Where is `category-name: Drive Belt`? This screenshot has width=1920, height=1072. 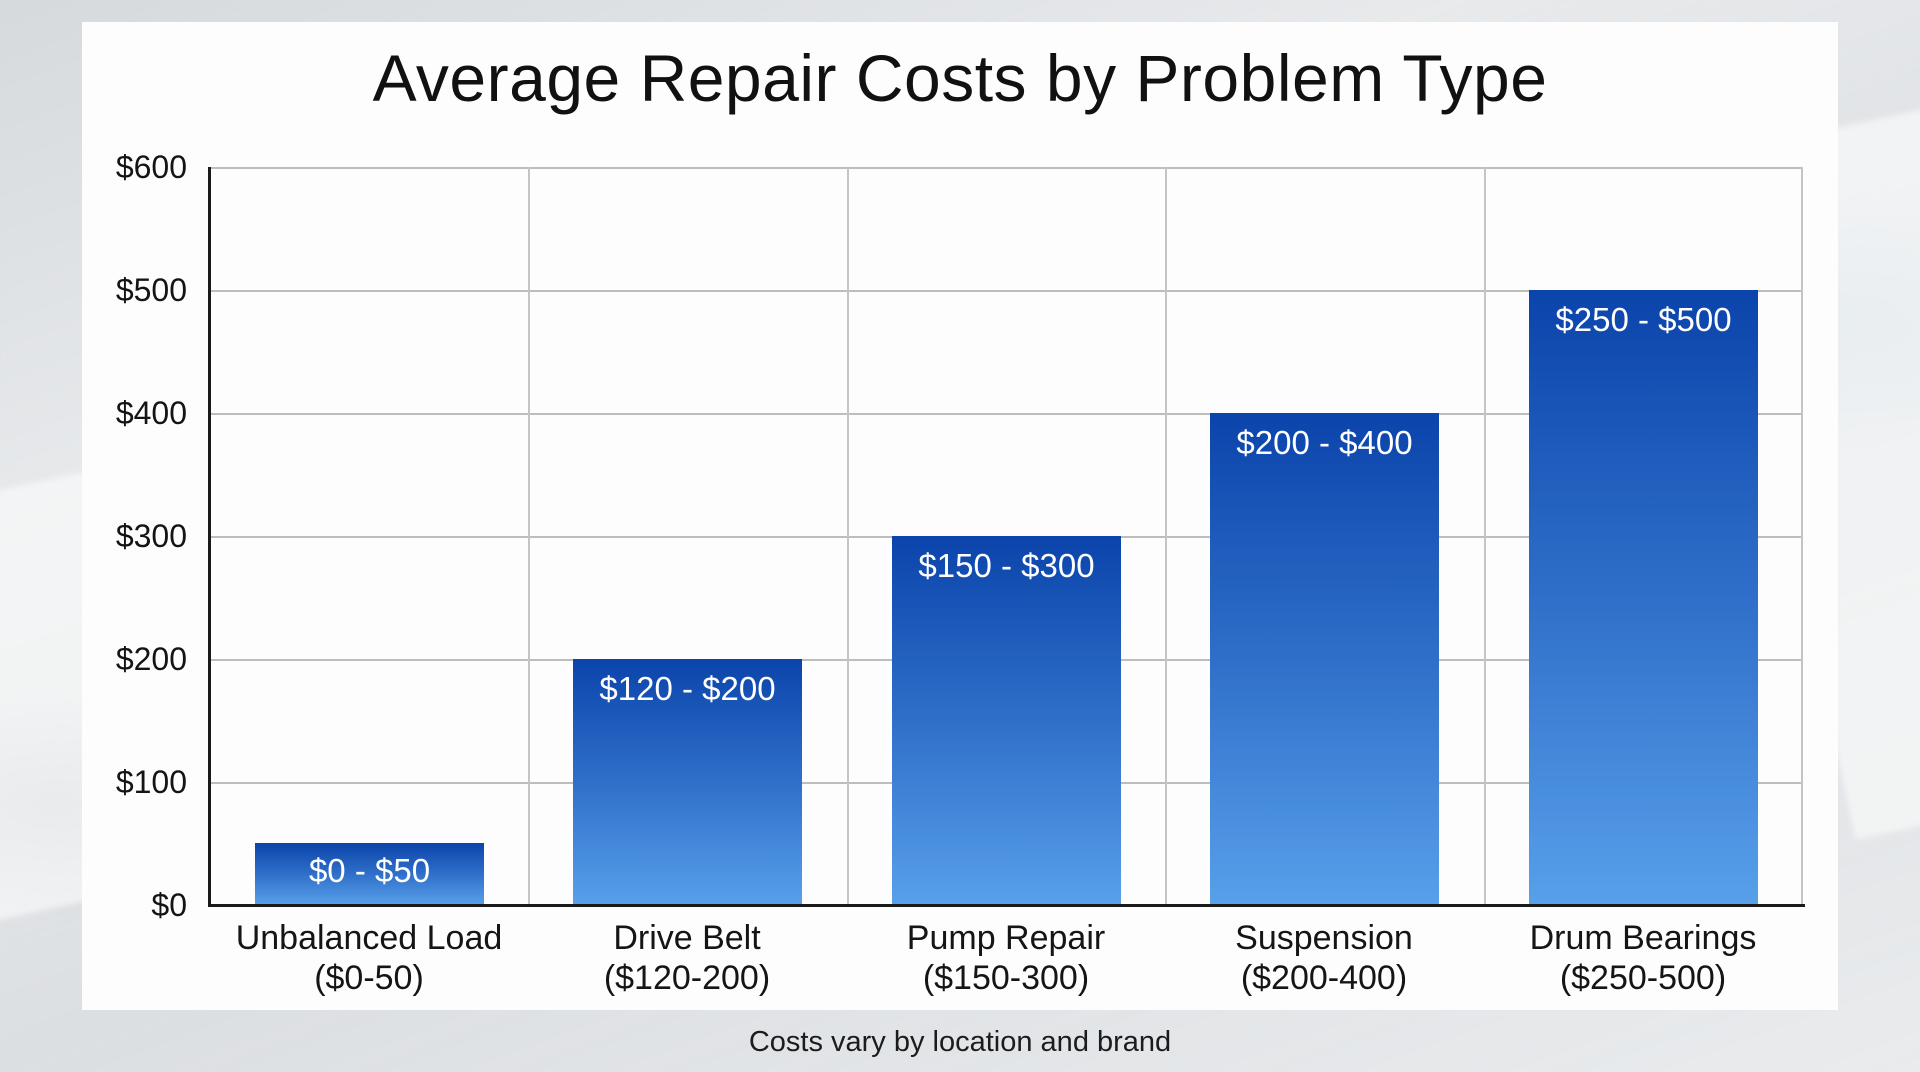 category-name: Drive Belt is located at coordinates (687, 938).